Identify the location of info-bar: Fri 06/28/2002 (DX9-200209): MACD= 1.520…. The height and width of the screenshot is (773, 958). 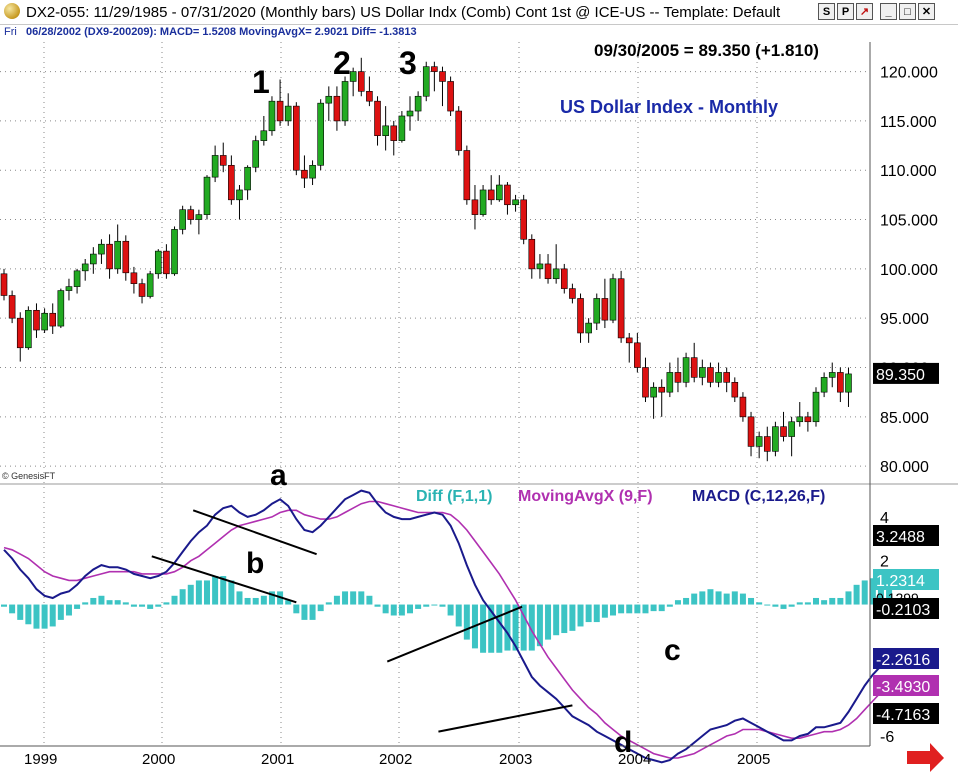
(479, 33).